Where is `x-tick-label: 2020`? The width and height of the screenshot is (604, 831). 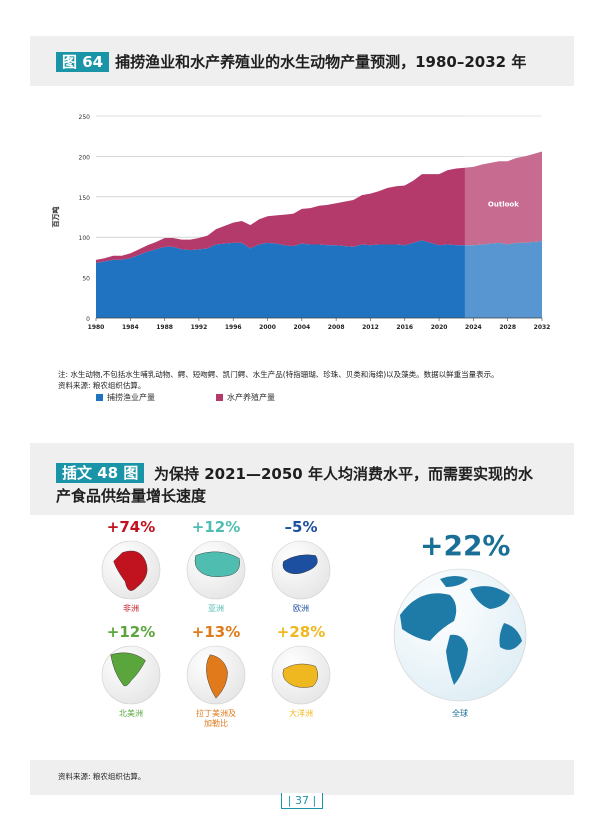
x-tick-label: 2020 is located at coordinates (439, 327).